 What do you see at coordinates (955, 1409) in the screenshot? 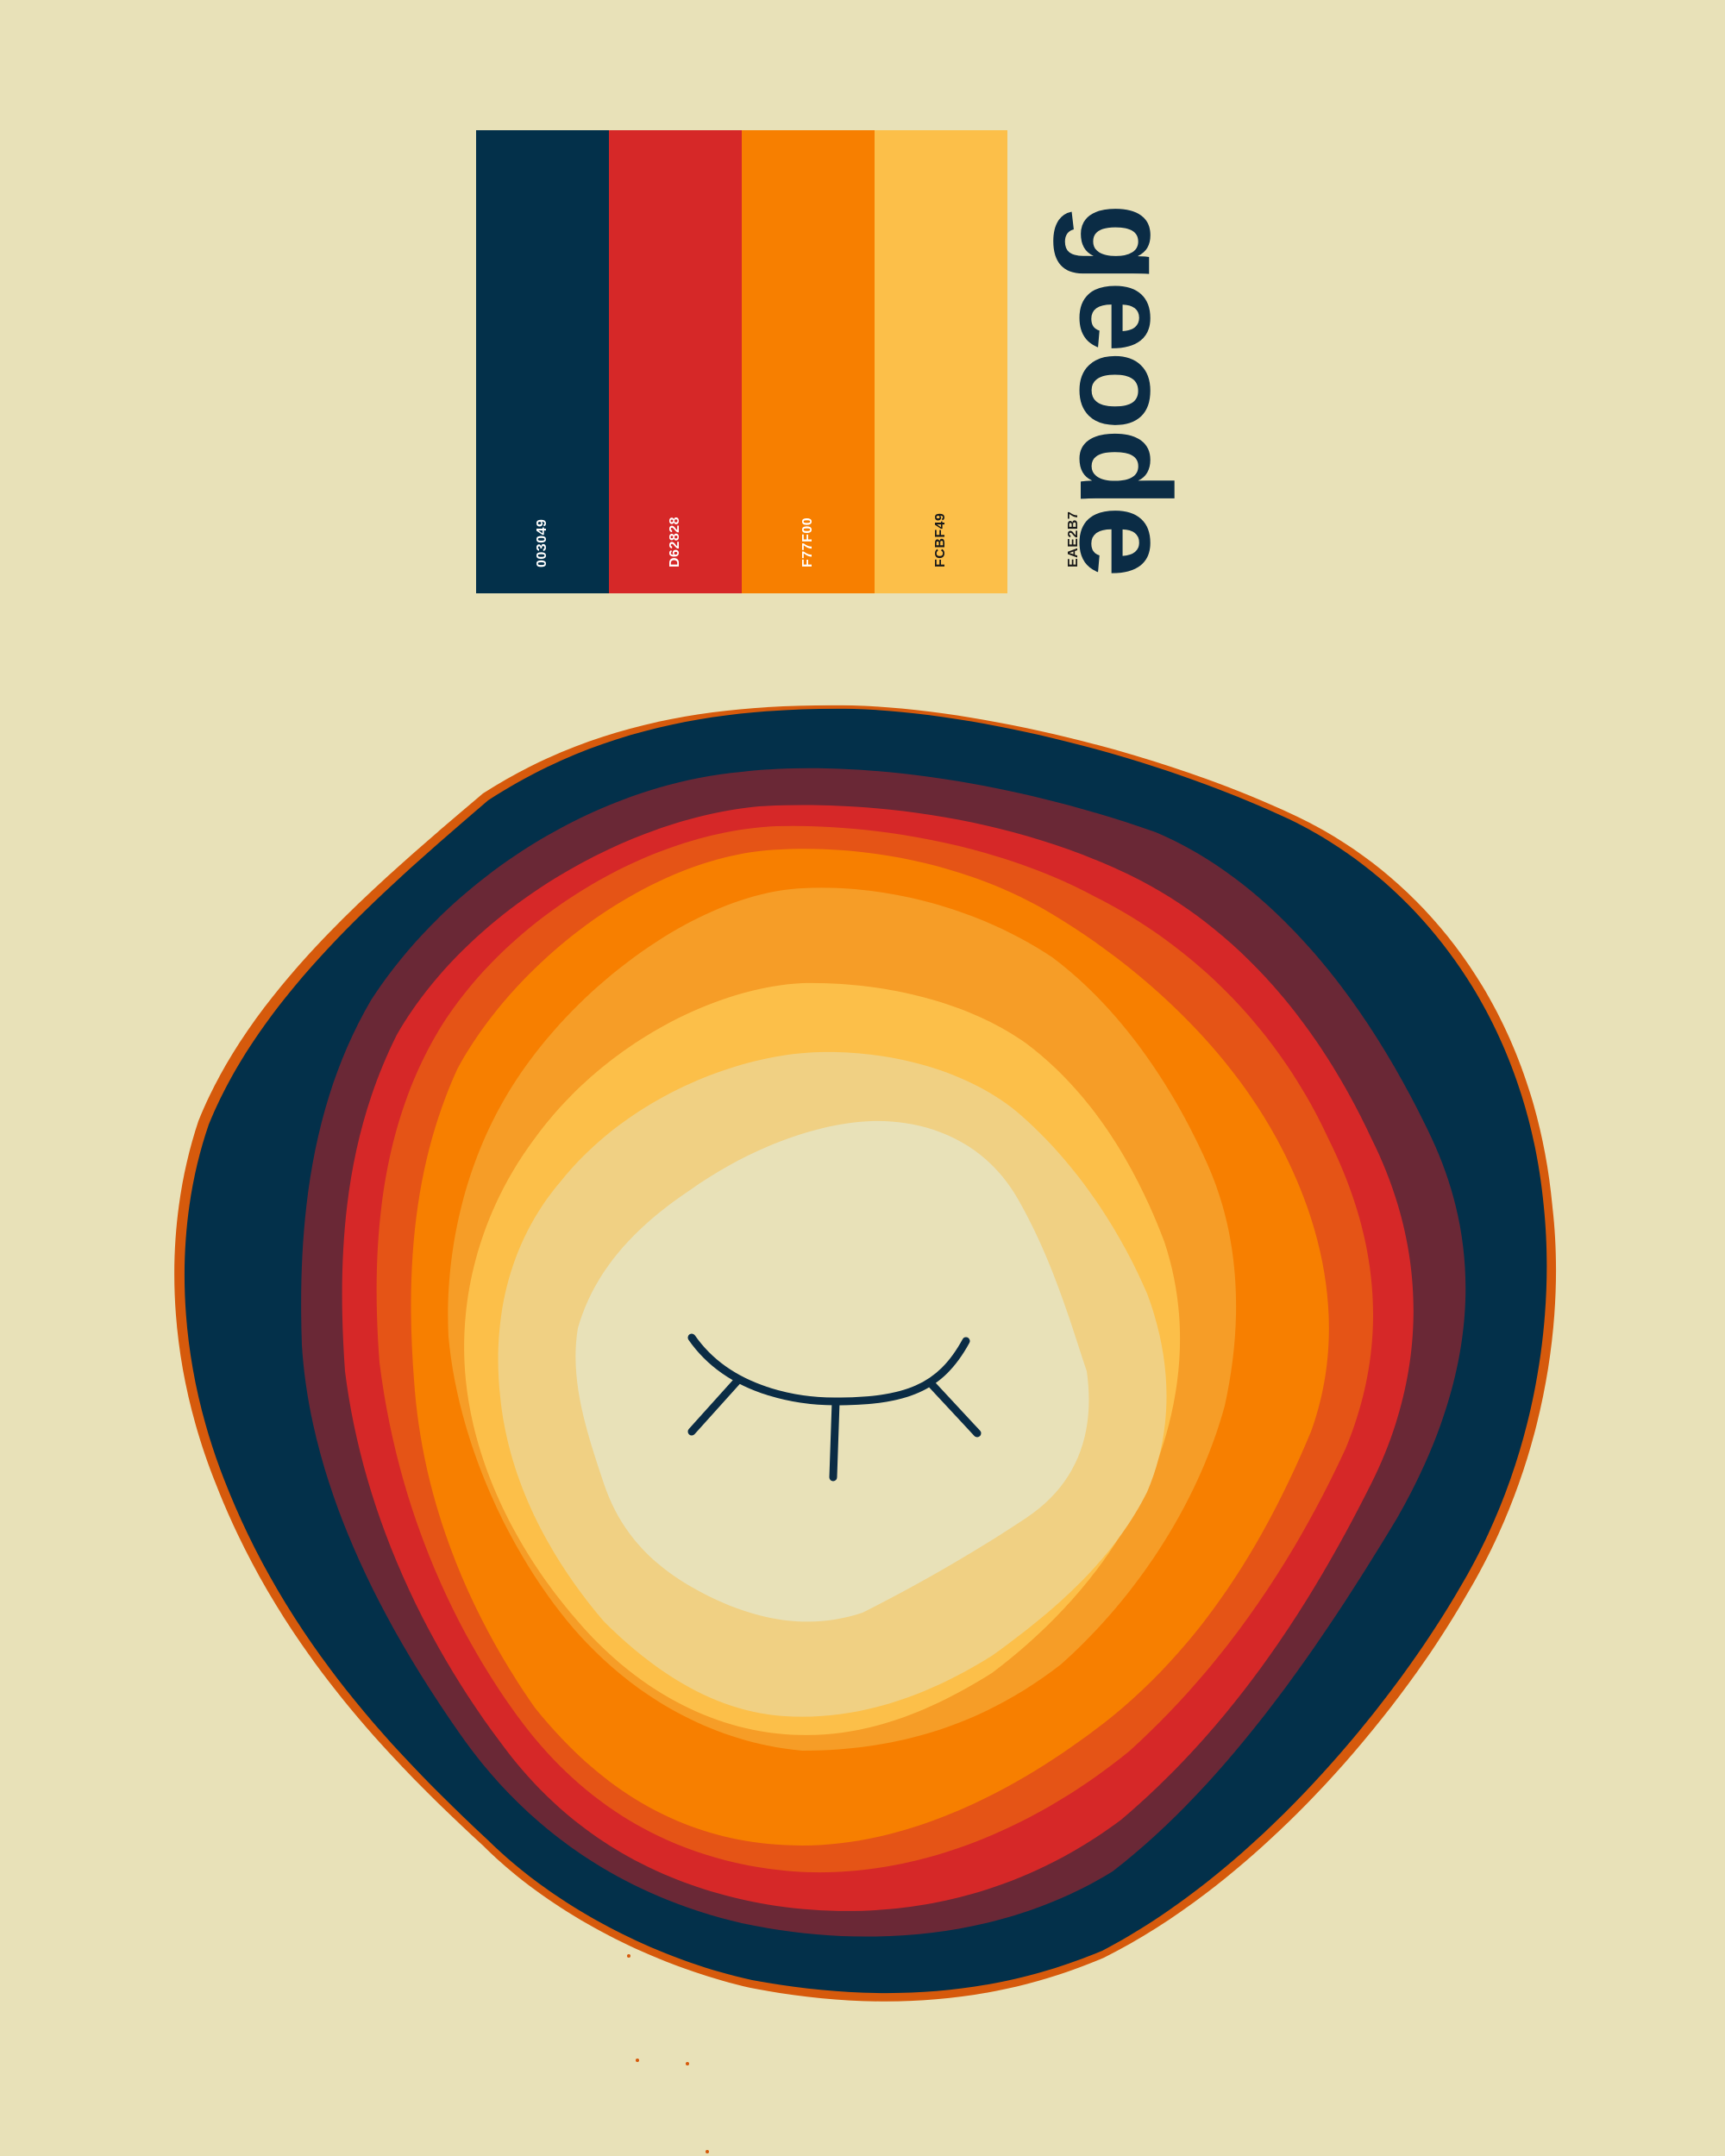
I see `eyelash-right` at bounding box center [955, 1409].